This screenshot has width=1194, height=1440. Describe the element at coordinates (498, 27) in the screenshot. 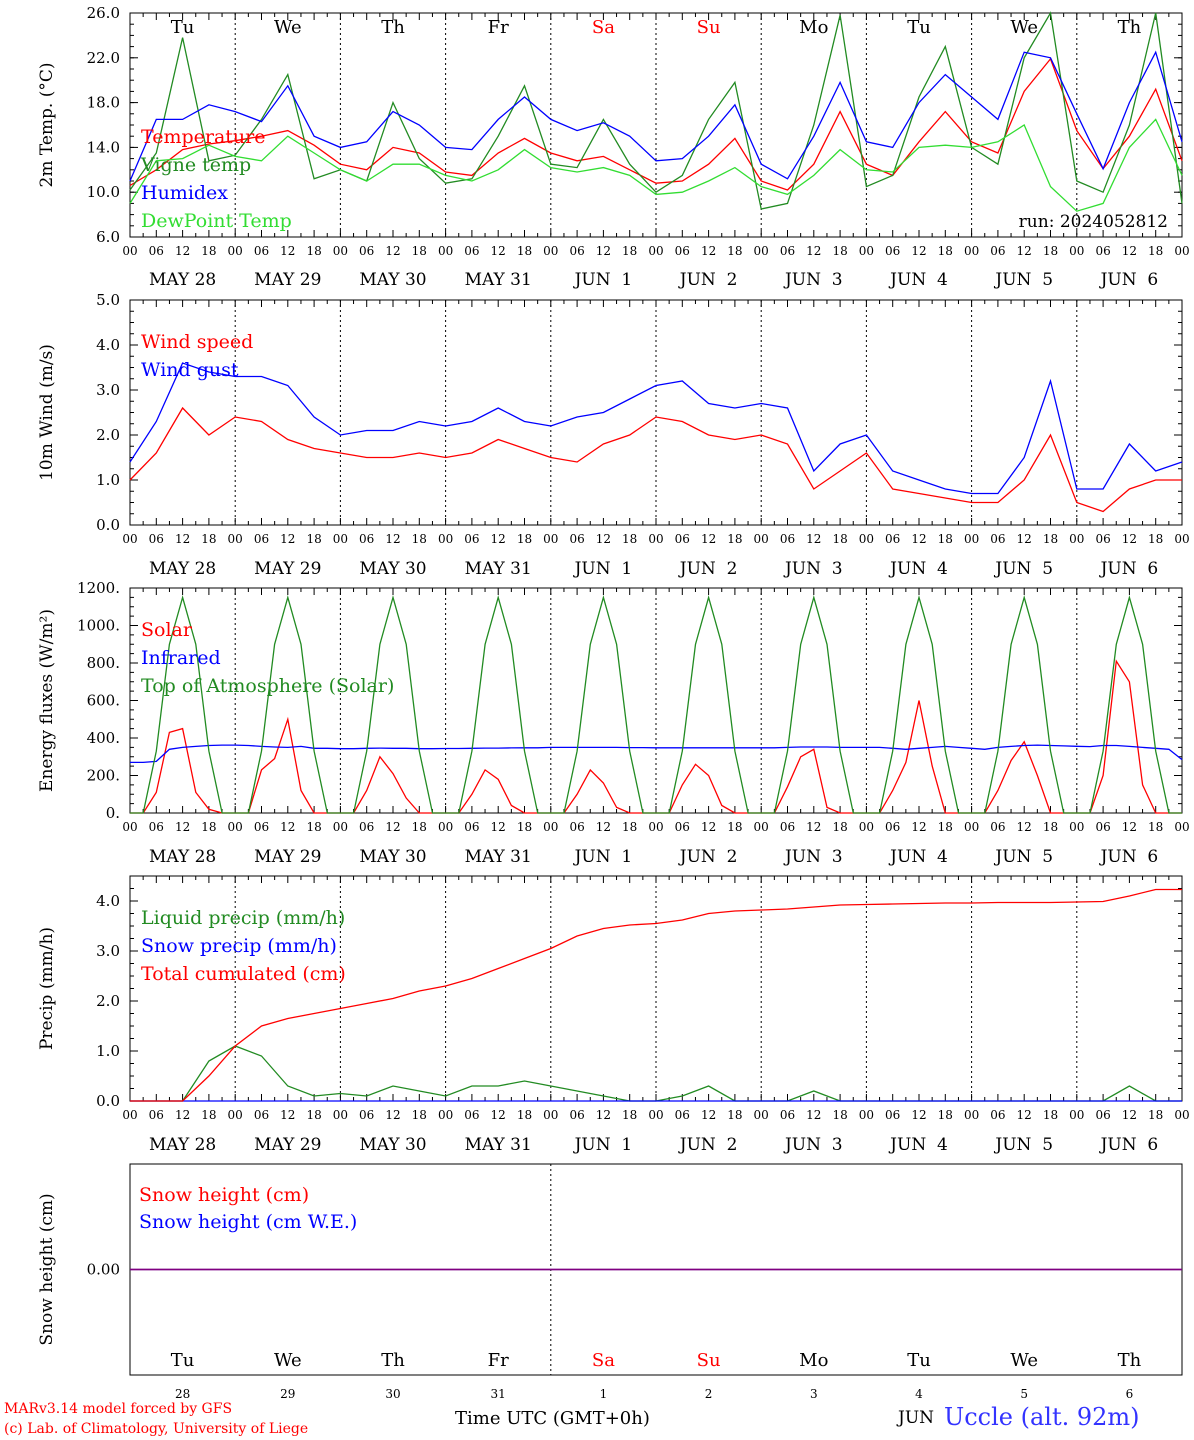

I see `weekday-label: Fr` at that location.